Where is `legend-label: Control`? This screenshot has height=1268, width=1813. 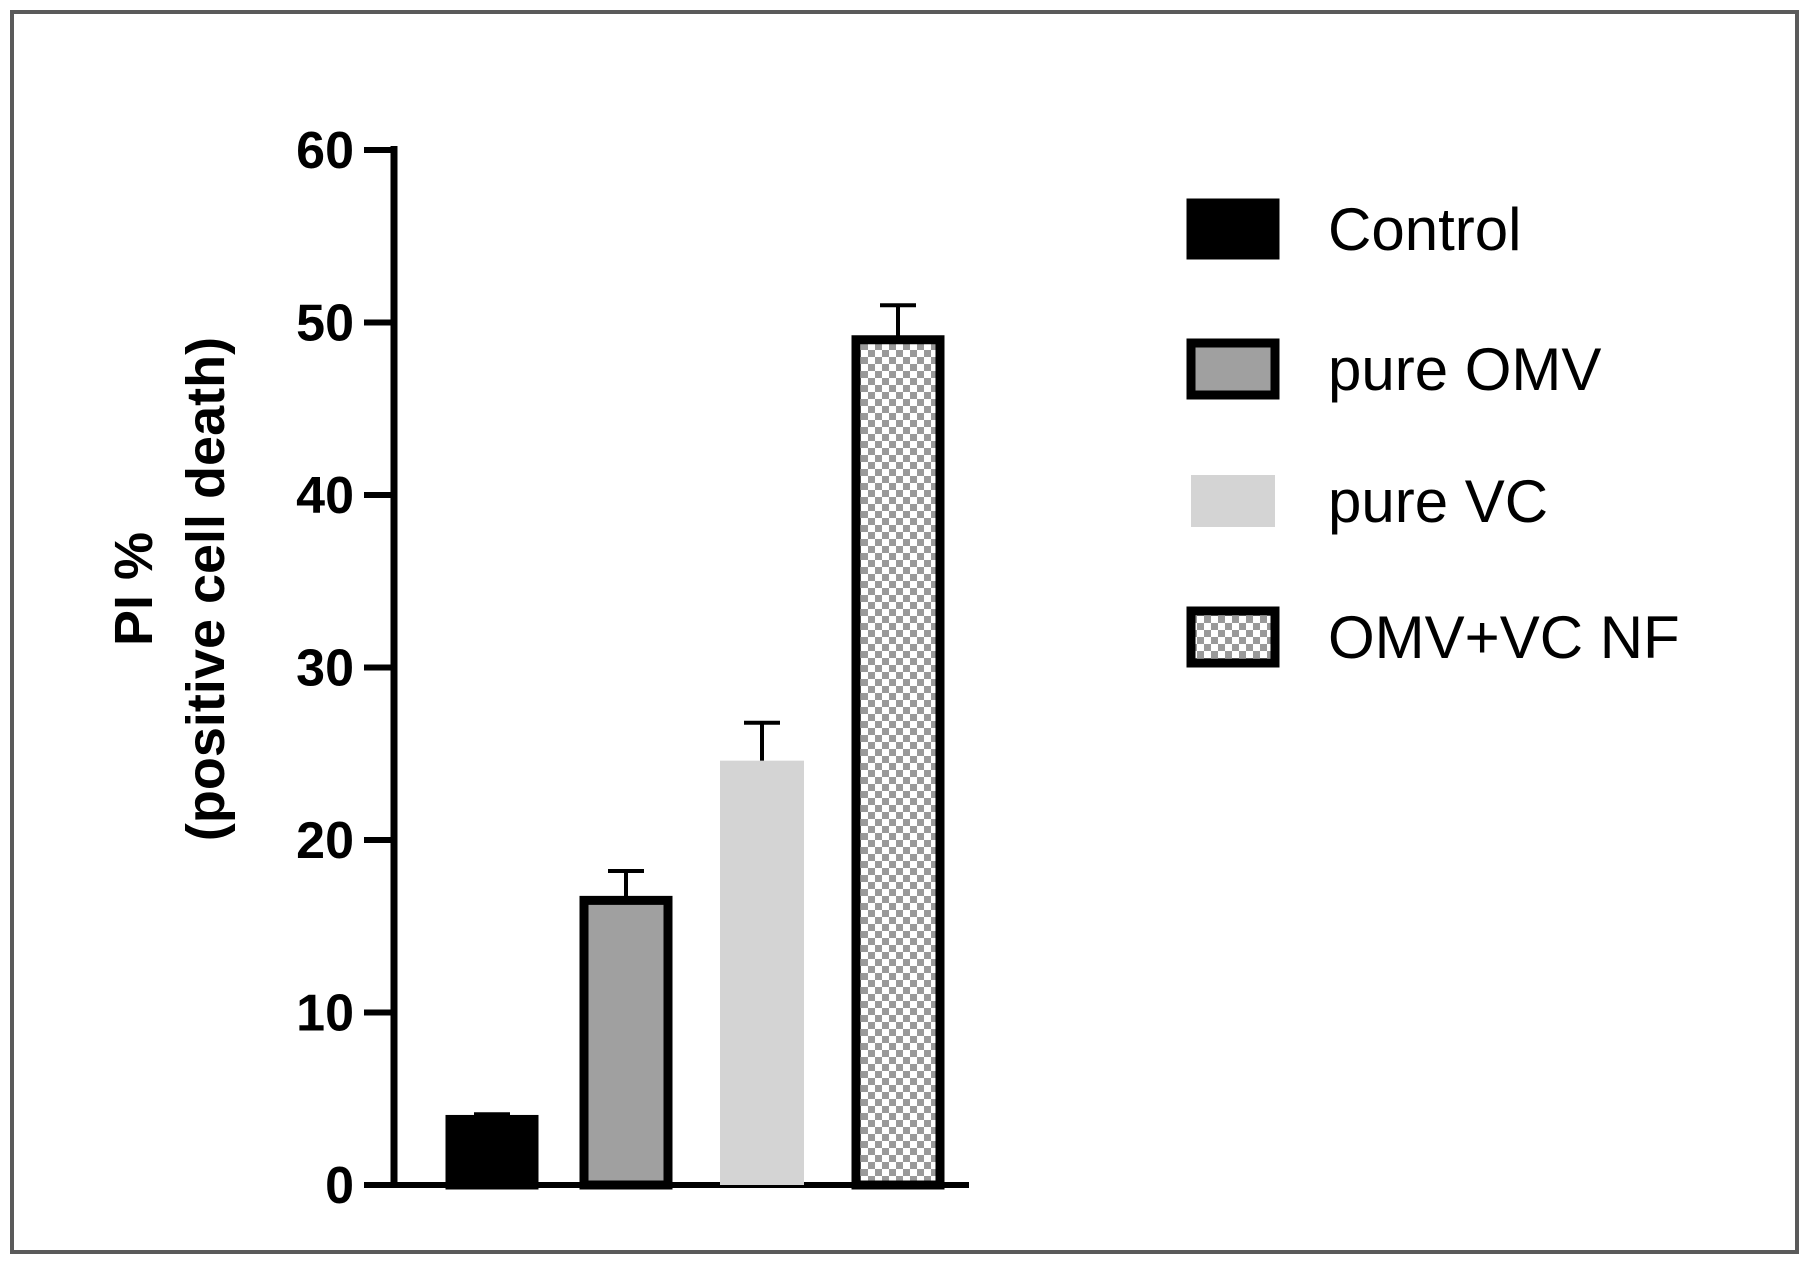
legend-label: Control is located at coordinates (1424, 229).